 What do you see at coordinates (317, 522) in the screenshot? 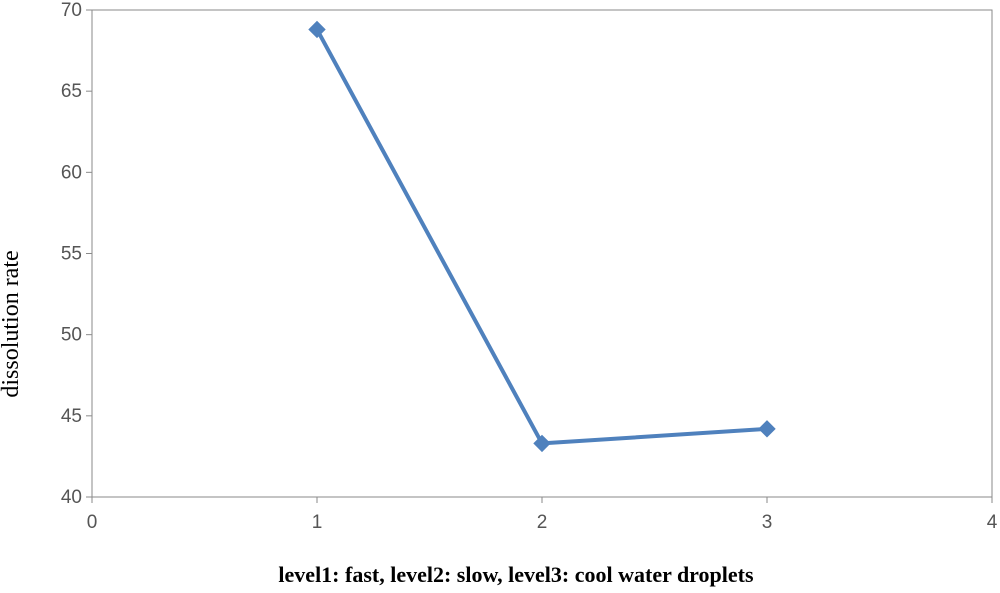
I see `x-tick-label: 1` at bounding box center [317, 522].